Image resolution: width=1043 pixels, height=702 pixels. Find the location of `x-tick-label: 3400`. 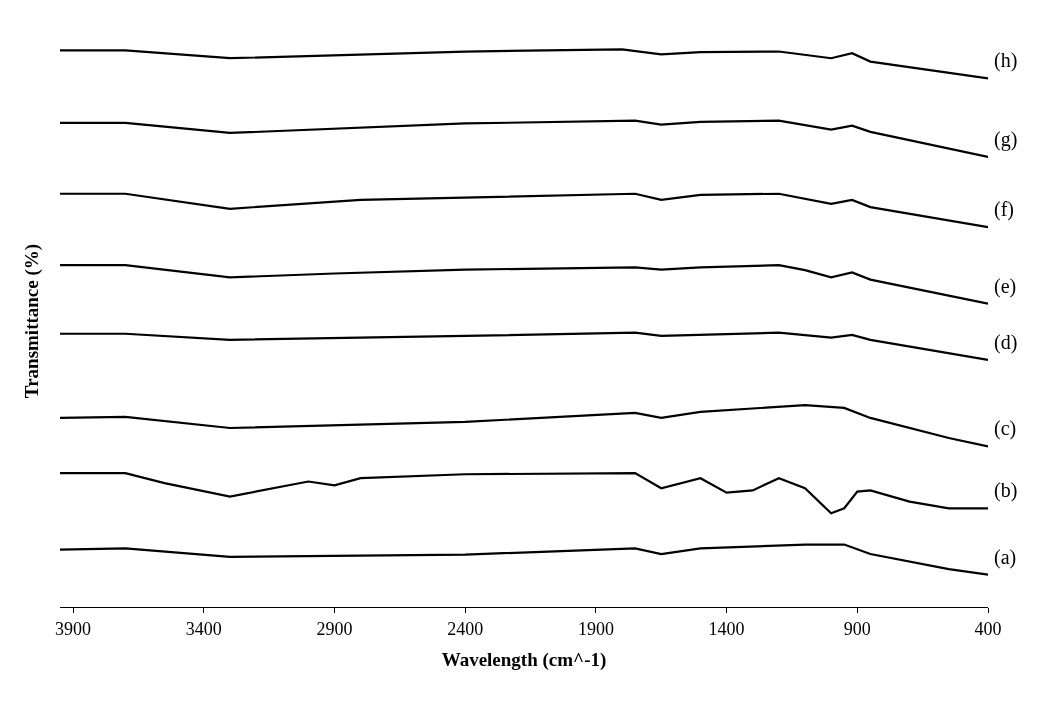

x-tick-label: 3400 is located at coordinates (203, 628).